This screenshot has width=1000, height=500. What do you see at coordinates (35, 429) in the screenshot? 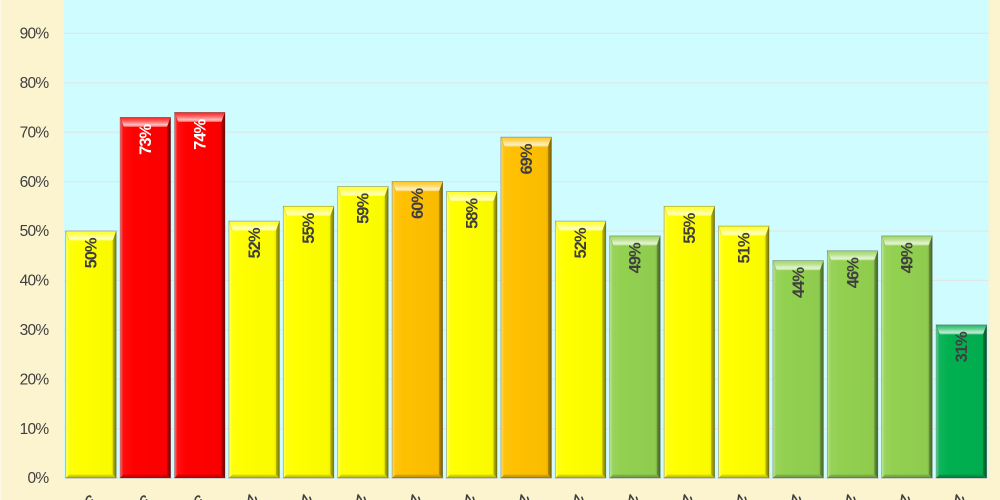
I see `svg-text: 10%` at bounding box center [35, 429].